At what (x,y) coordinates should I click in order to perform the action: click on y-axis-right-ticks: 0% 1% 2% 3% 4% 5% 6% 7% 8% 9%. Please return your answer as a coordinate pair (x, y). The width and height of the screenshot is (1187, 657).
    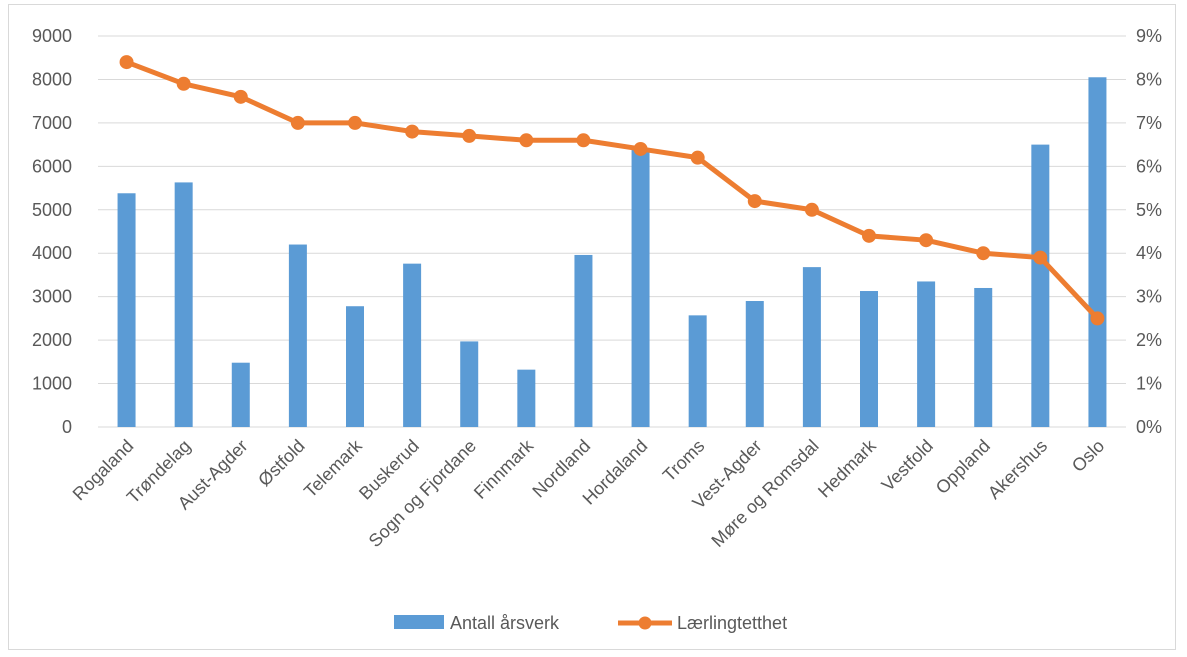
    Looking at the image, I should click on (1149, 231).